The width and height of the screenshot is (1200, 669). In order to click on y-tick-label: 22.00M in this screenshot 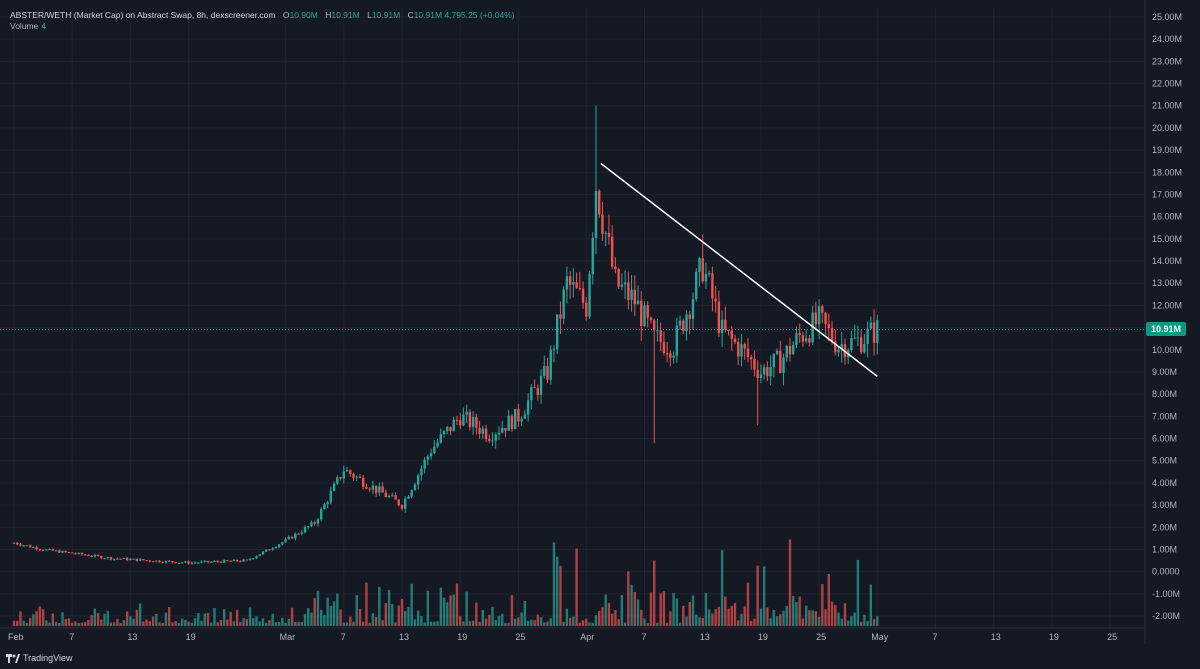, I will do `click(1167, 84)`.